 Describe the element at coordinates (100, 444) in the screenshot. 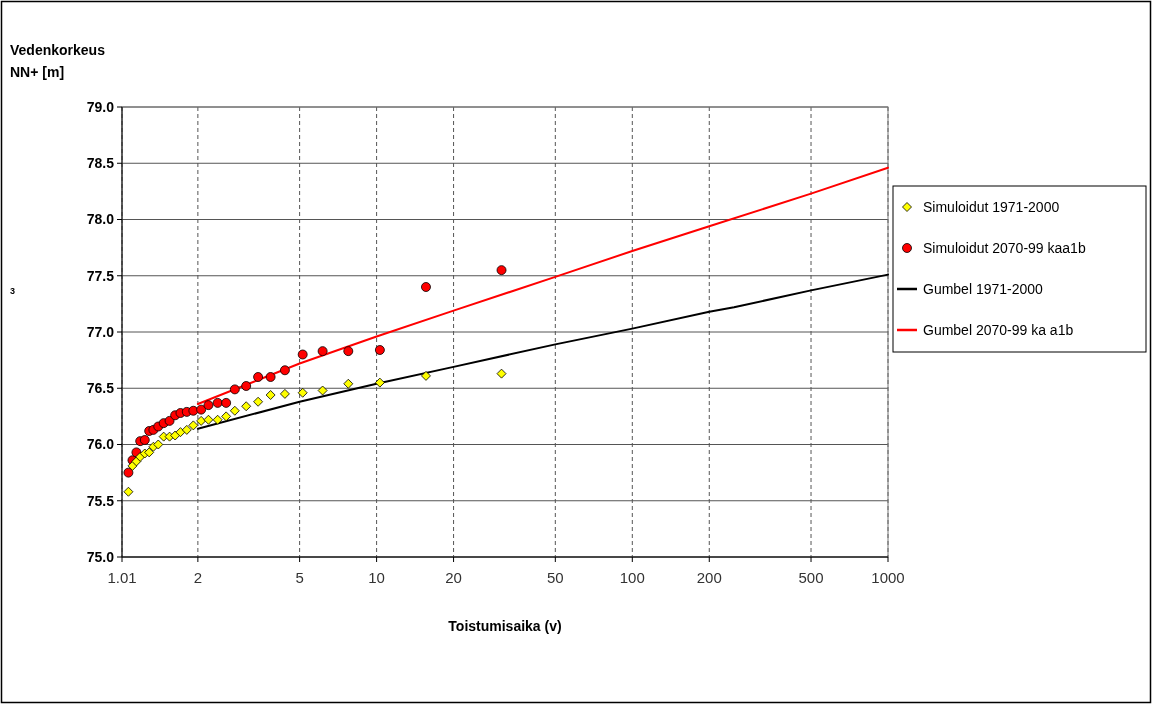

I see `y-tick-label: 76.0` at that location.